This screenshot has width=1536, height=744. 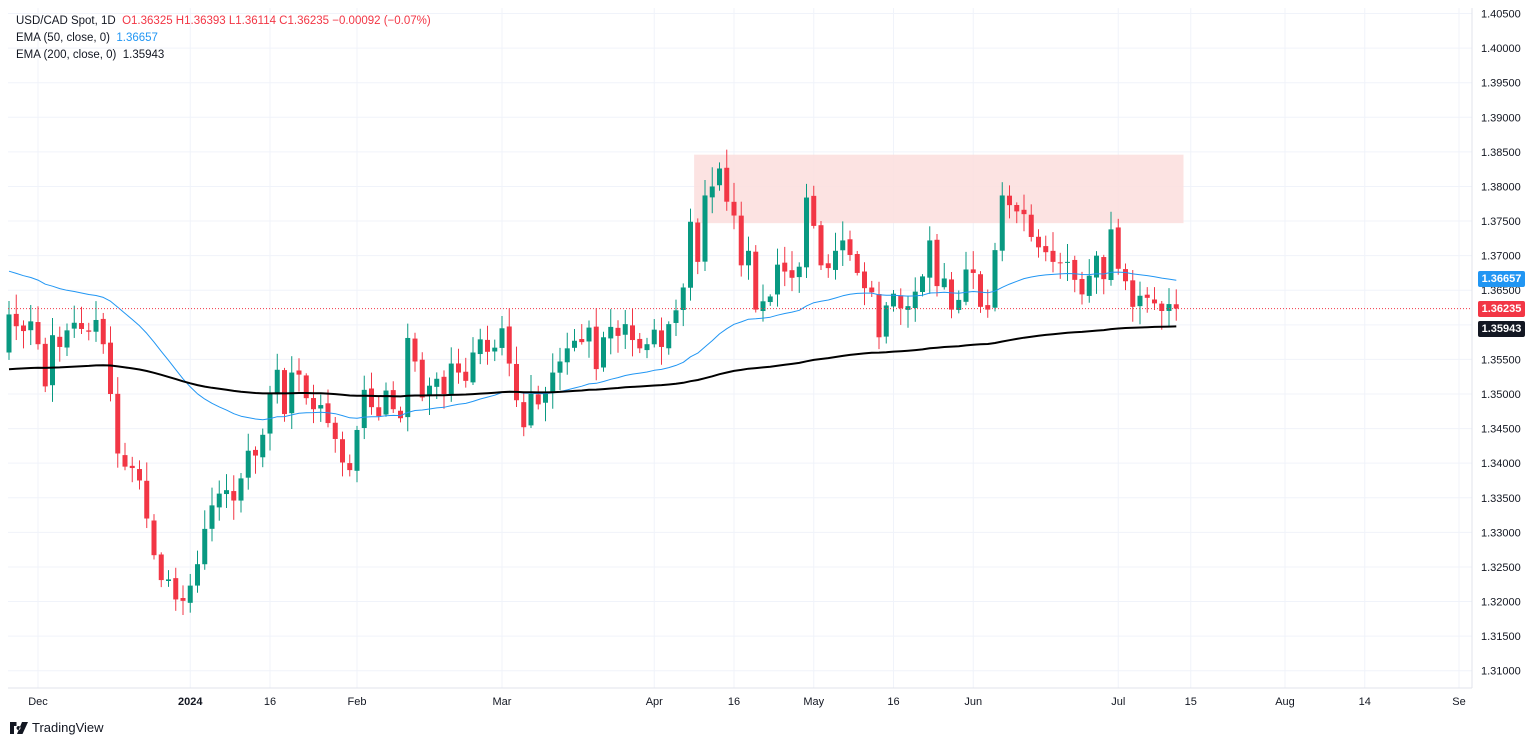 What do you see at coordinates (1501, 395) in the screenshot?
I see `y-tick-label: 1.35000` at bounding box center [1501, 395].